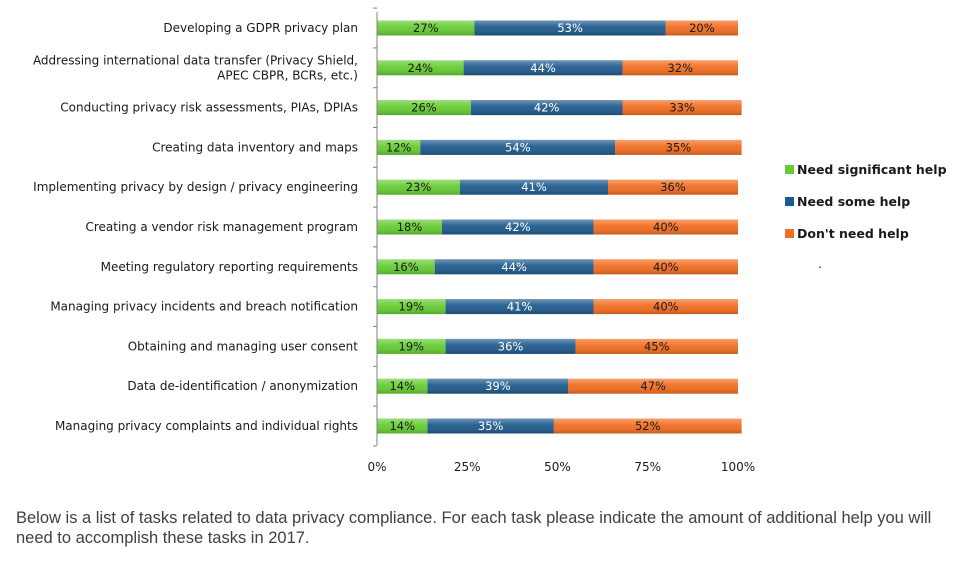 The image size is (975, 567). I want to click on bar-row: 19% 36% 45%, so click(557, 346).